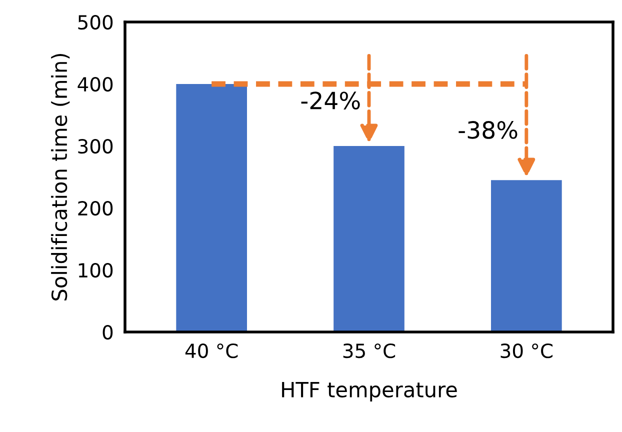  I want to click on x-tick-label: 40 °C, so click(211, 350).